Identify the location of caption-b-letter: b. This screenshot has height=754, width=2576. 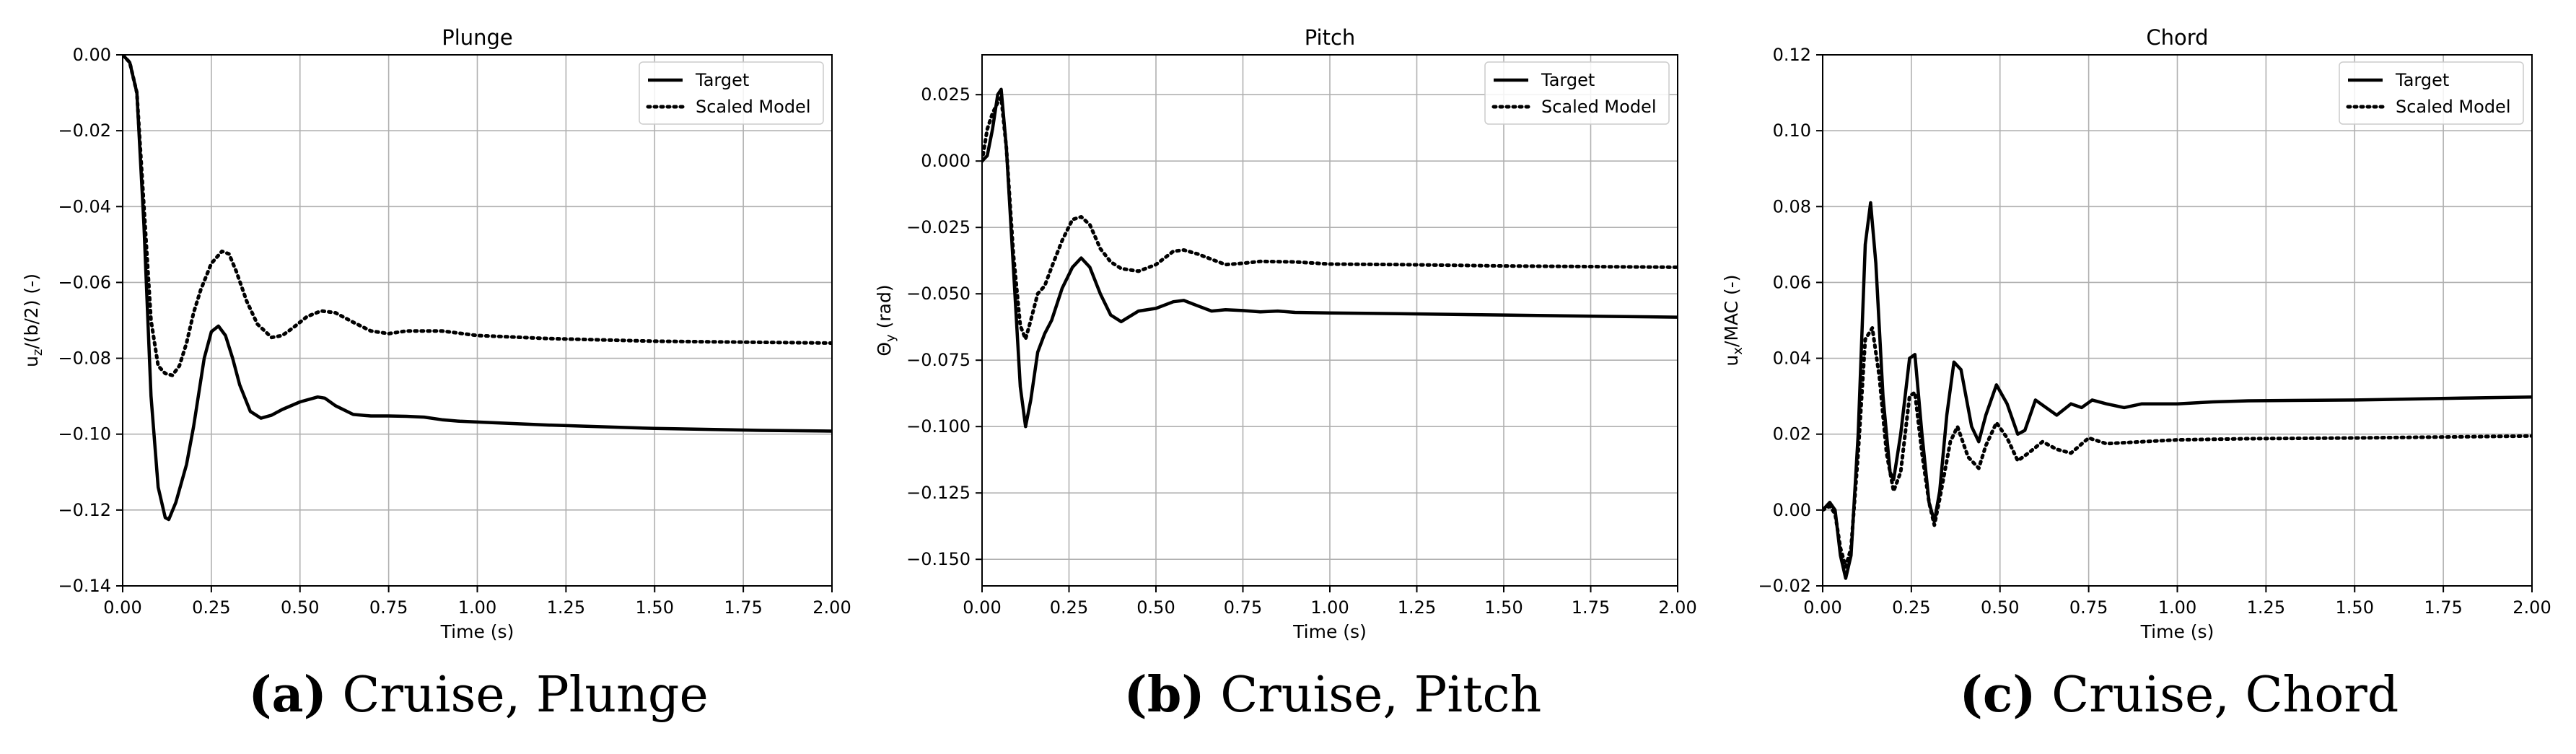
(1164, 695).